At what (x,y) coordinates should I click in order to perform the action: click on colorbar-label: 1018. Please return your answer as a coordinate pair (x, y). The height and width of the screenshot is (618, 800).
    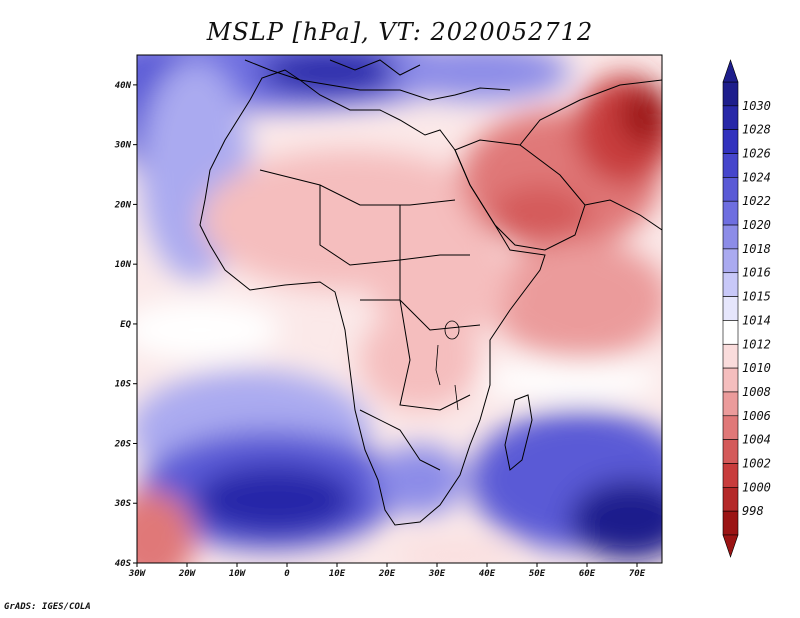
    Looking at the image, I should click on (756, 249).